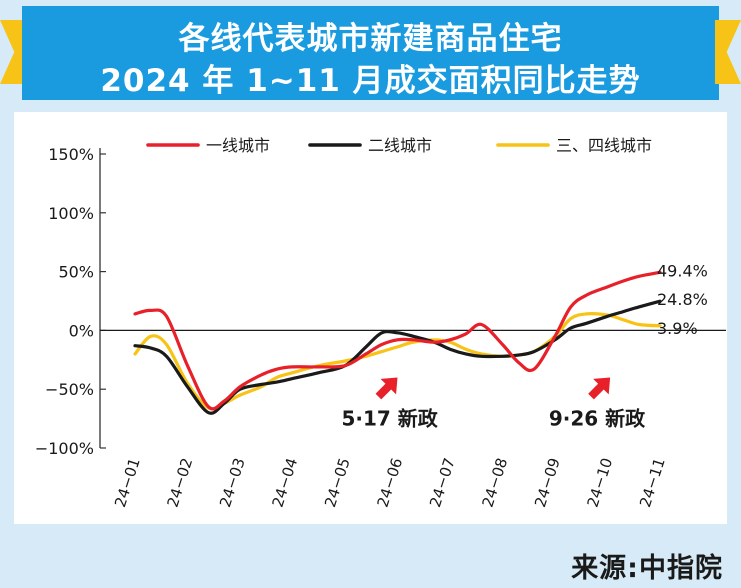 Image resolution: width=741 pixels, height=588 pixels. What do you see at coordinates (390, 483) in the screenshot?
I see `x-tick-label: 24−06` at bounding box center [390, 483].